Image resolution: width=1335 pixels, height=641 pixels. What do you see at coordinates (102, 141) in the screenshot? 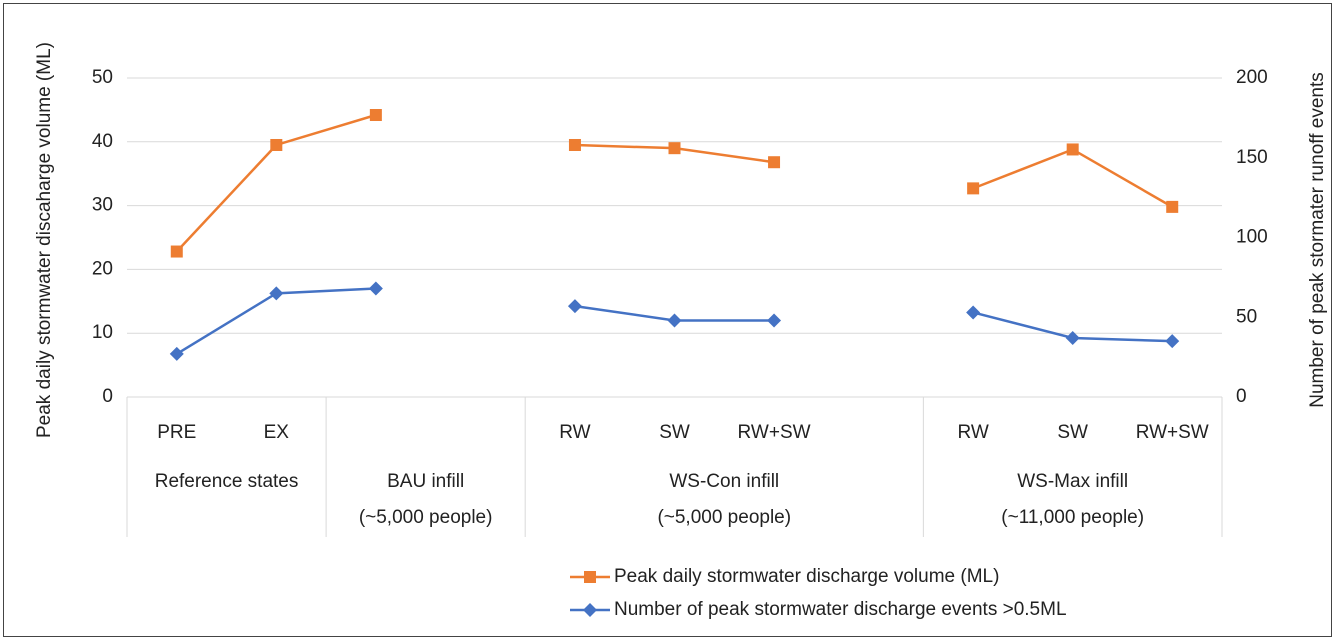
I see `y-tick-label: 40` at bounding box center [102, 141].